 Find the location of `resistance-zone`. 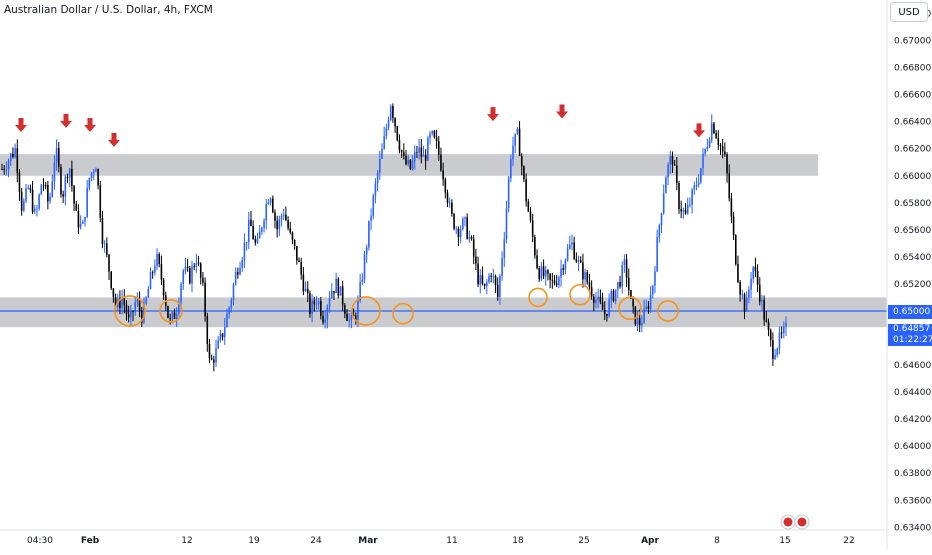

resistance-zone is located at coordinates (409, 165).